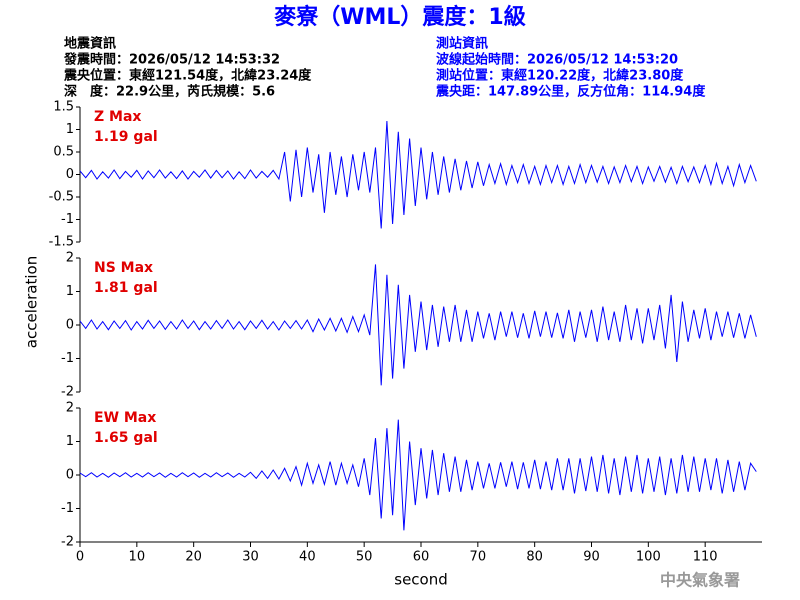  What do you see at coordinates (171, 60) in the screenshot?
I see `info-left: 發震時間：2026/05/12 14:53:32` at bounding box center [171, 60].